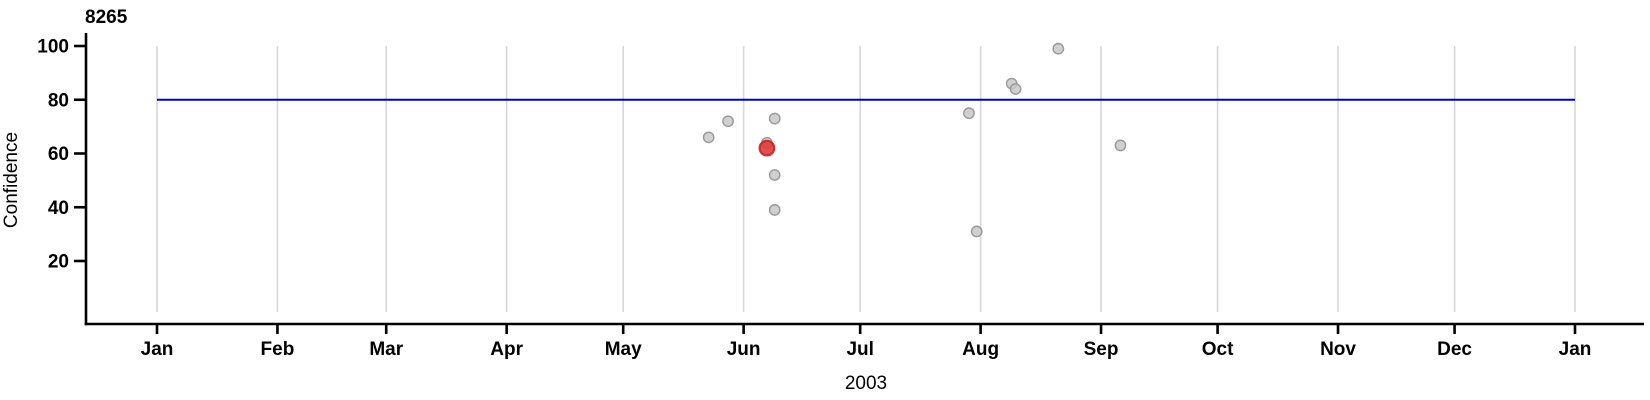 This screenshot has height=400, width=1650. What do you see at coordinates (866, 383) in the screenshot?
I see `x-axis-title-year: 2003` at bounding box center [866, 383].